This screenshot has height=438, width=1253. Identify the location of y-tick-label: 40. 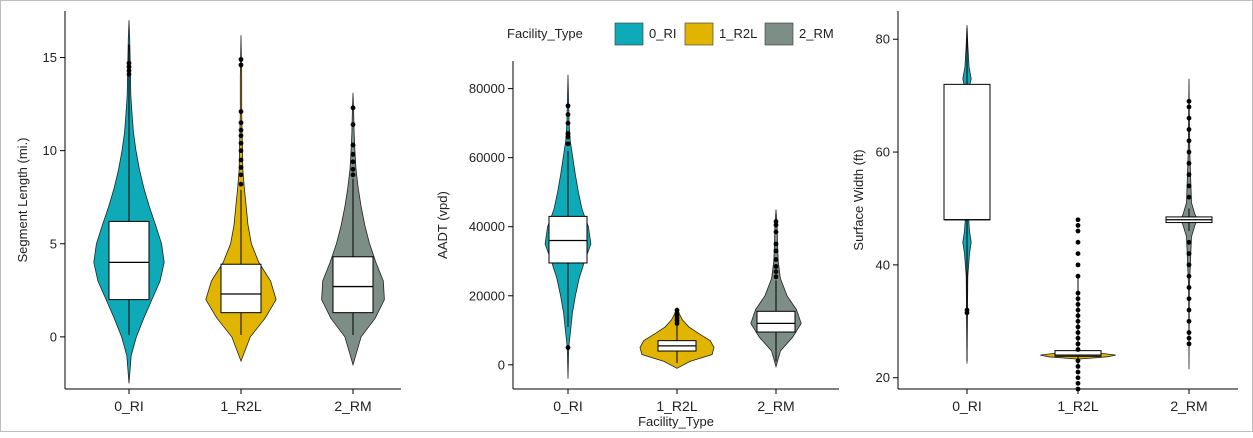
(883, 264).